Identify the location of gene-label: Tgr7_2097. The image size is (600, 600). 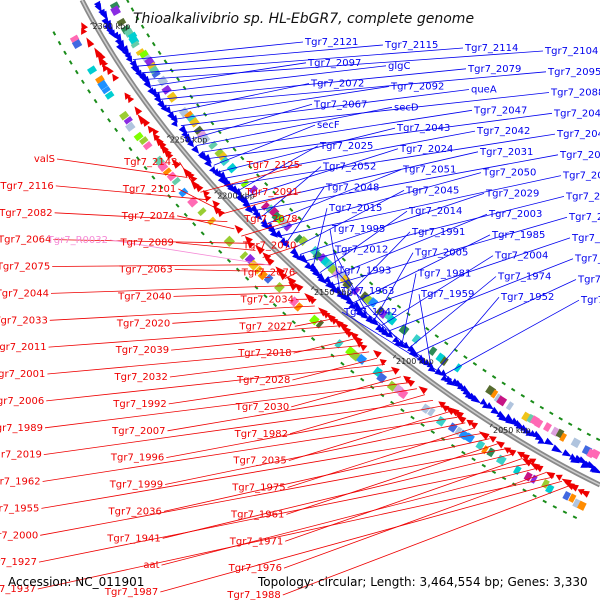
(334, 63).